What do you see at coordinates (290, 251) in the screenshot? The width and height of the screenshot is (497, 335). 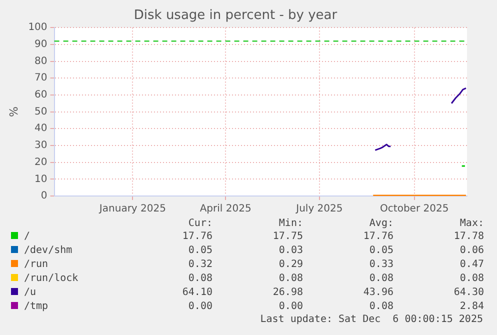 I see `text: 0.03` at bounding box center [290, 251].